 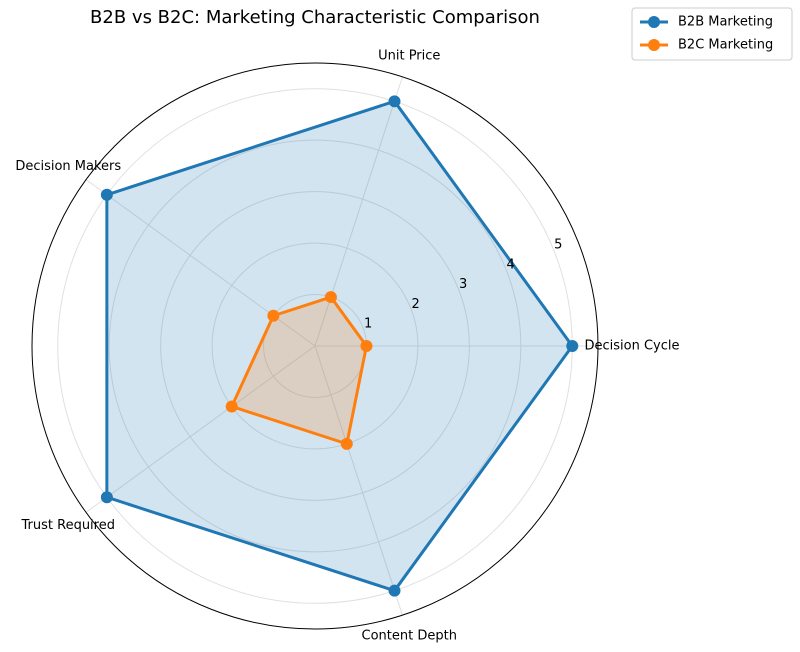 I want to click on category-label: Content Depth, so click(x=409, y=636).